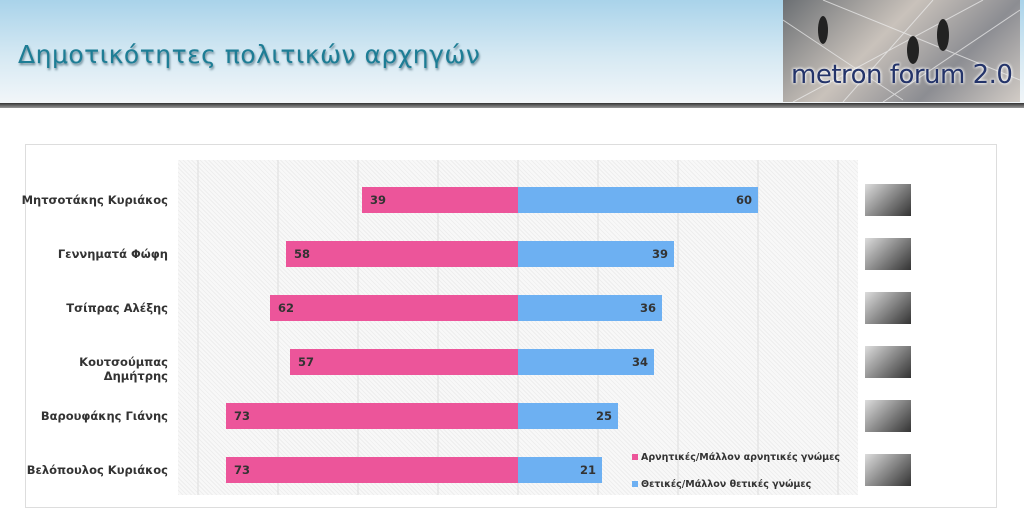  Describe the element at coordinates (440, 200) in the screenshot. I see `bar-negative: 39` at that location.